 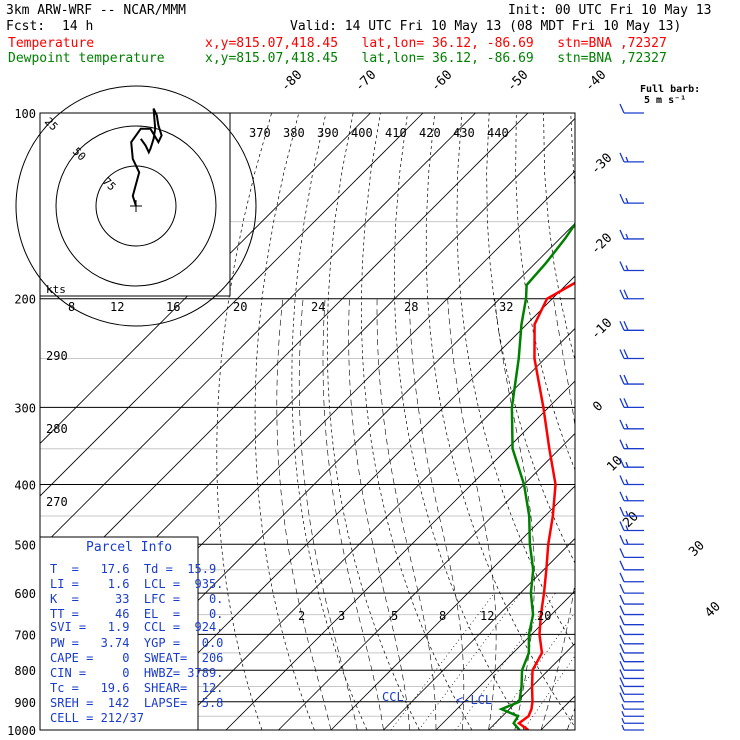 What do you see at coordinates (25, 485) in the screenshot?
I see `pressure-tick-label: 400` at bounding box center [25, 485].